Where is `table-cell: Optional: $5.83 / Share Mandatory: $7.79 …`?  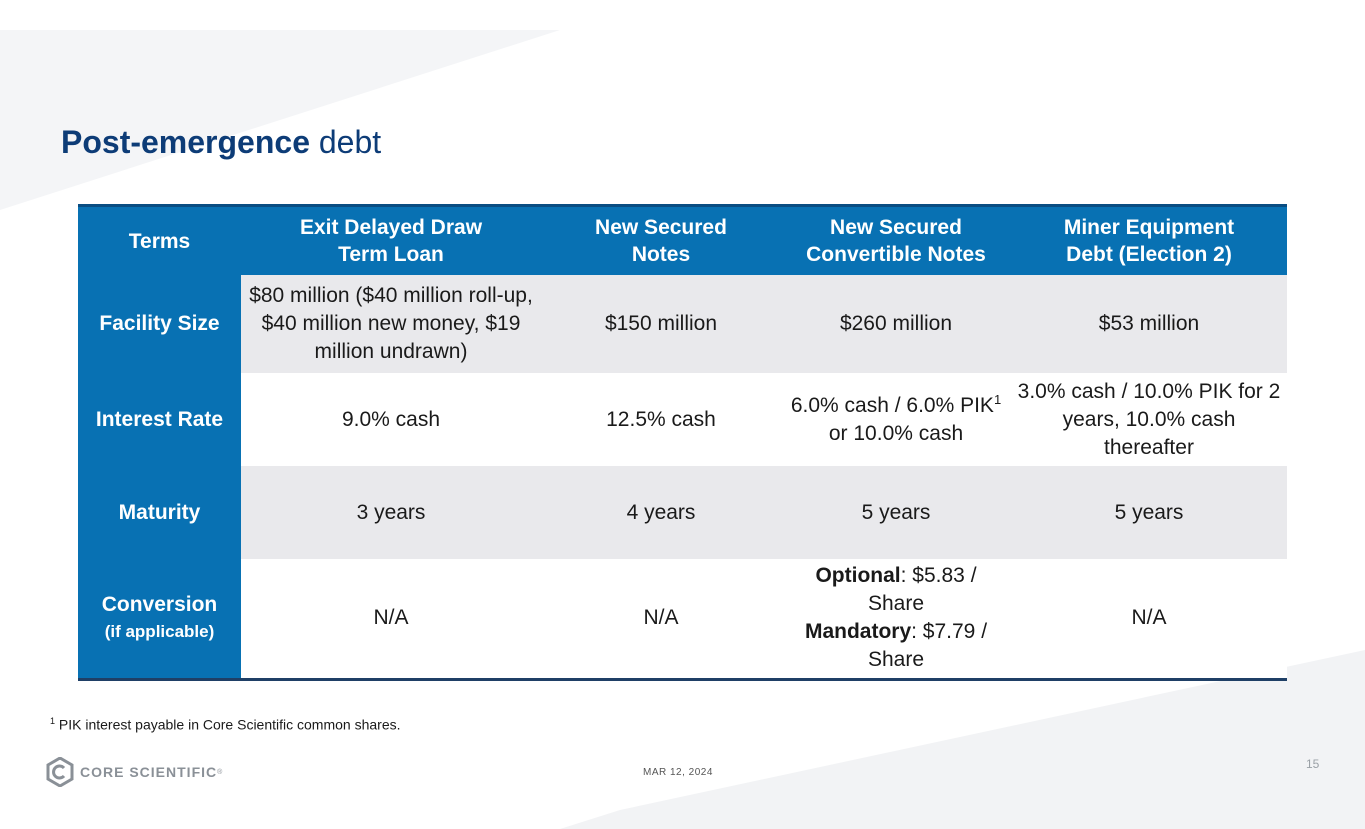 table-cell: Optional: $5.83 / Share Mandatory: $7.79 … is located at coordinates (896, 619).